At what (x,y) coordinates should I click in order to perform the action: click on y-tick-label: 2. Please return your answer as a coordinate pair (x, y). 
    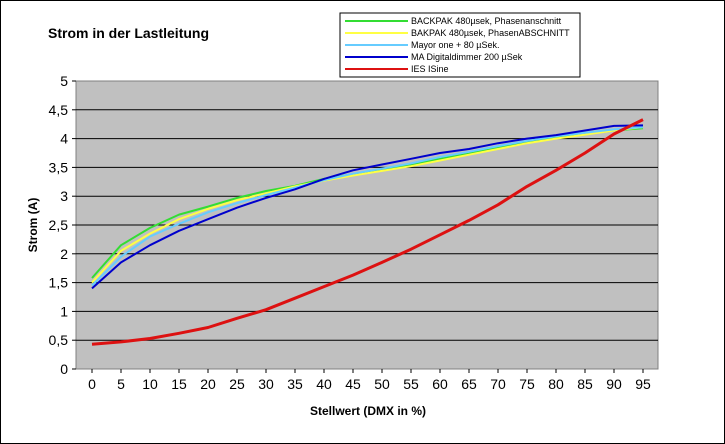
    Looking at the image, I should click on (64, 254).